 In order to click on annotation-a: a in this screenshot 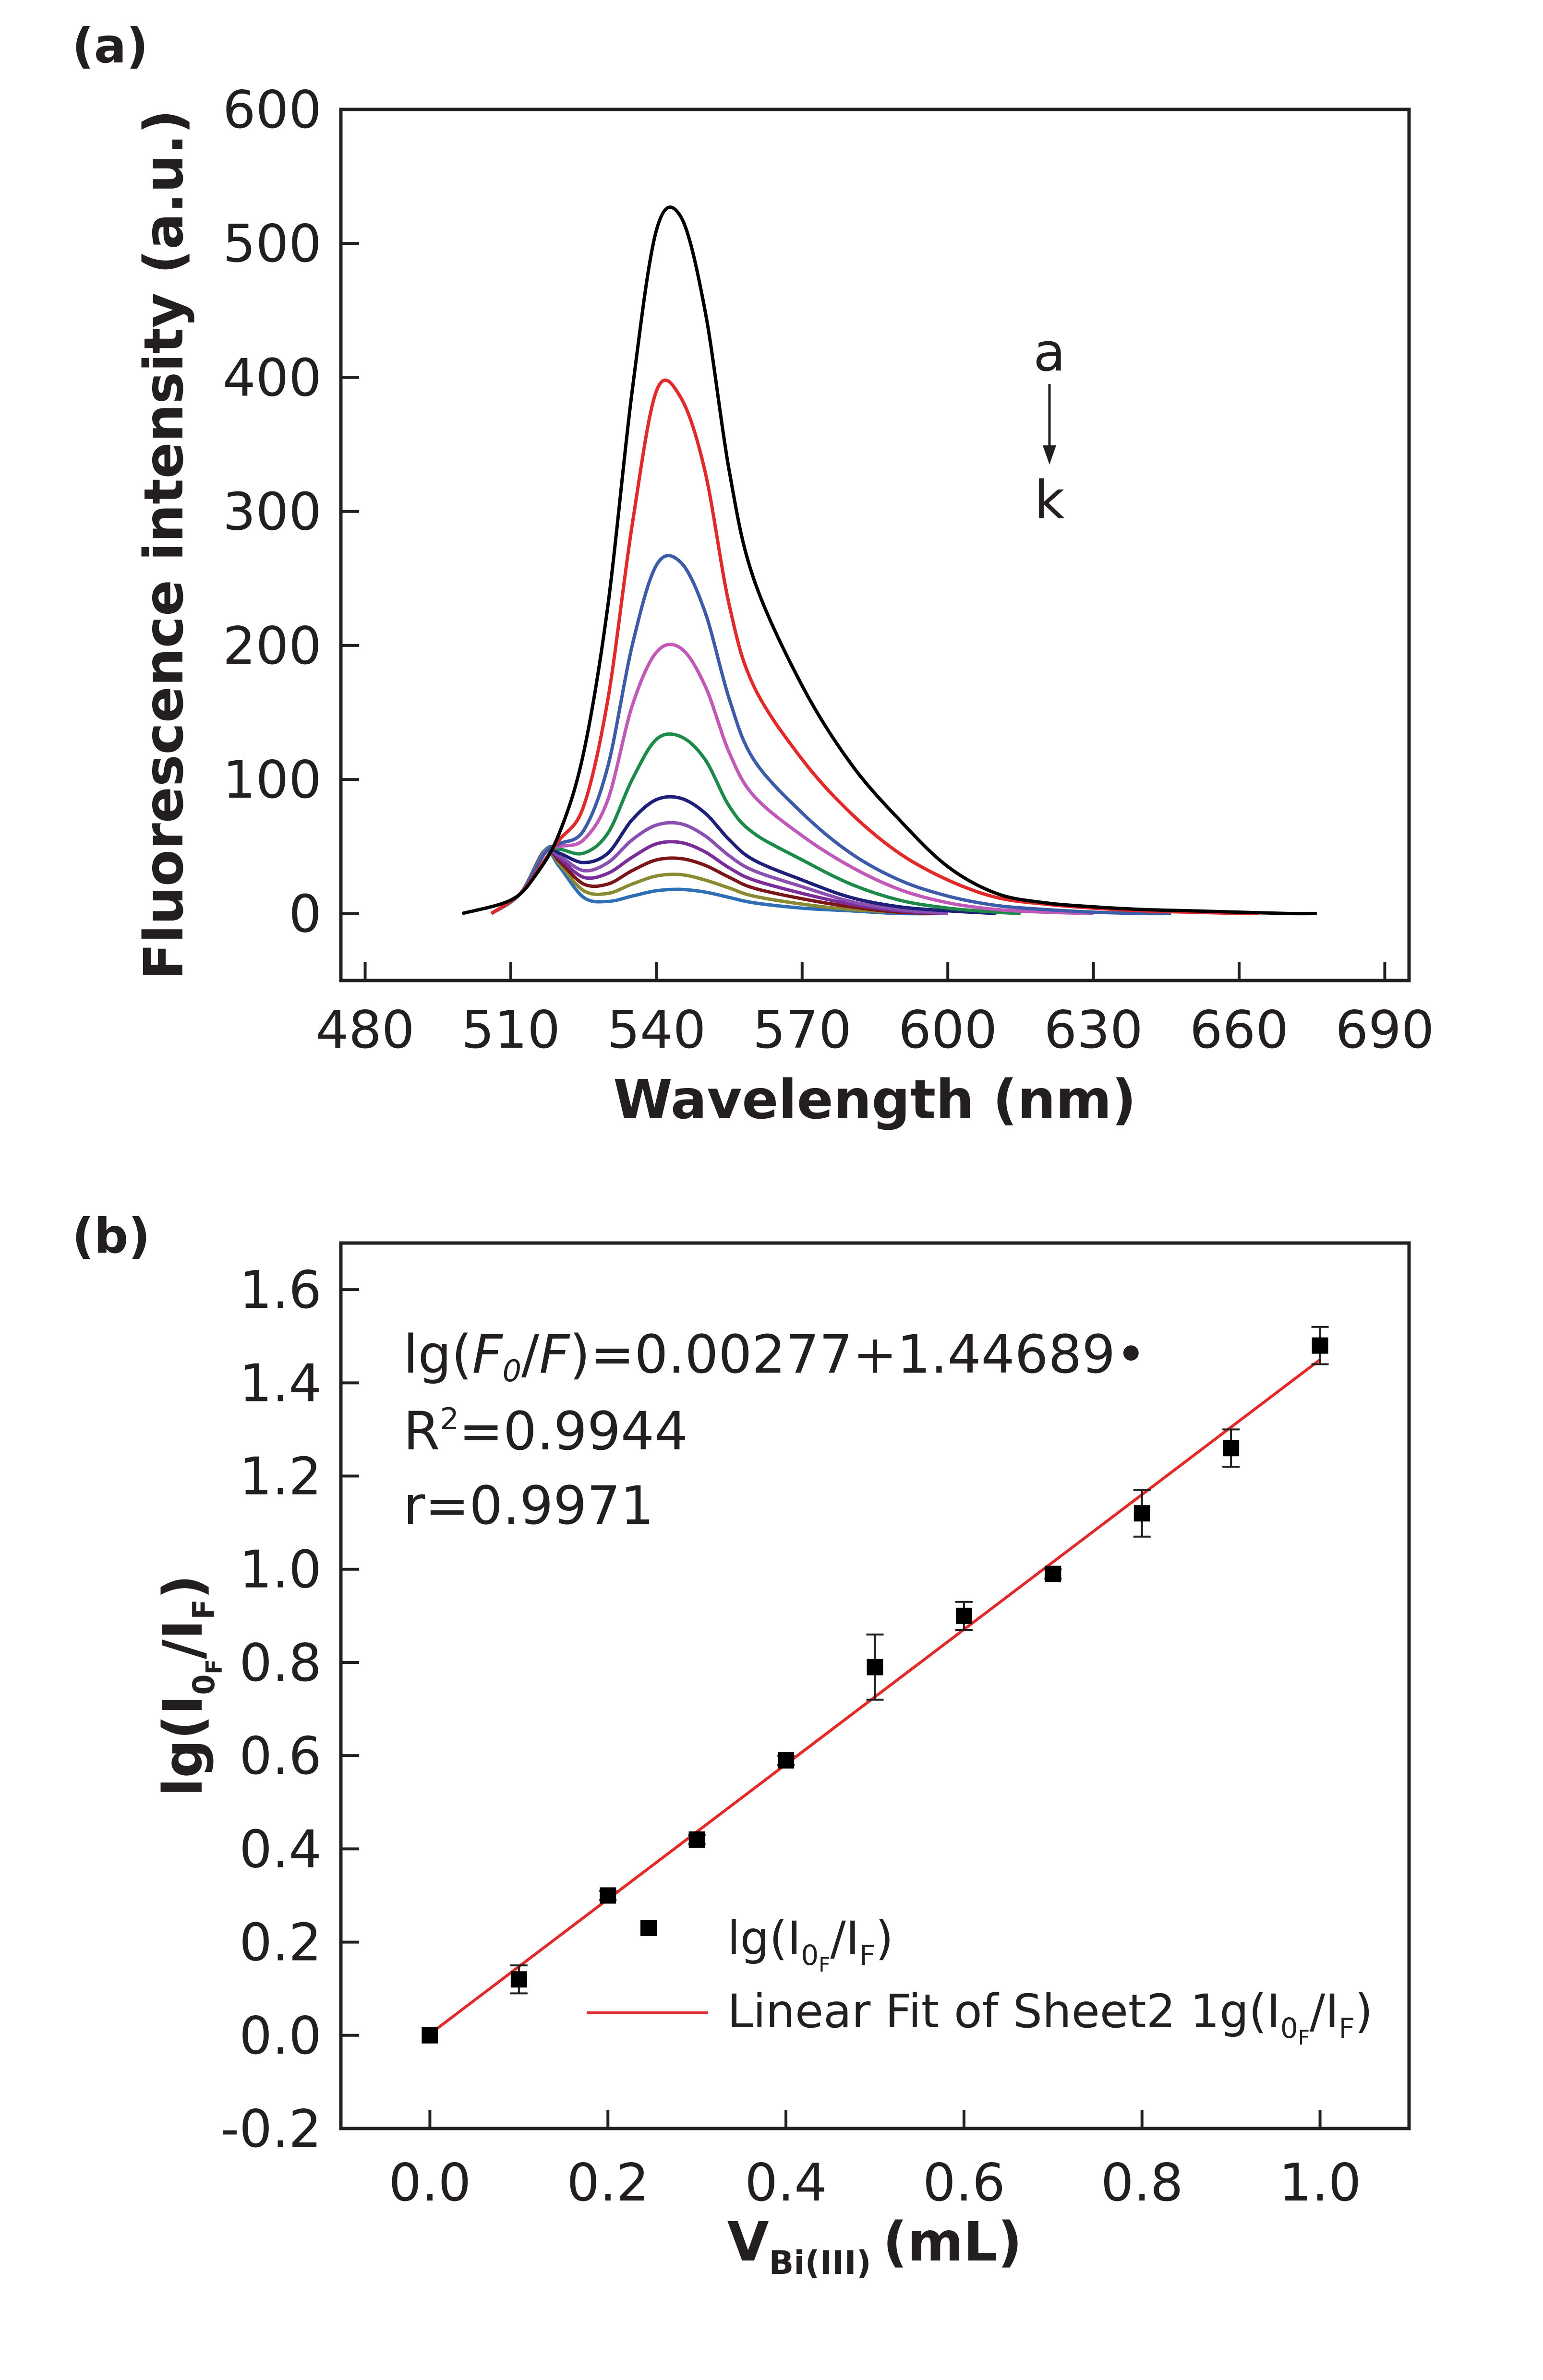, I will do `click(1049, 352)`.